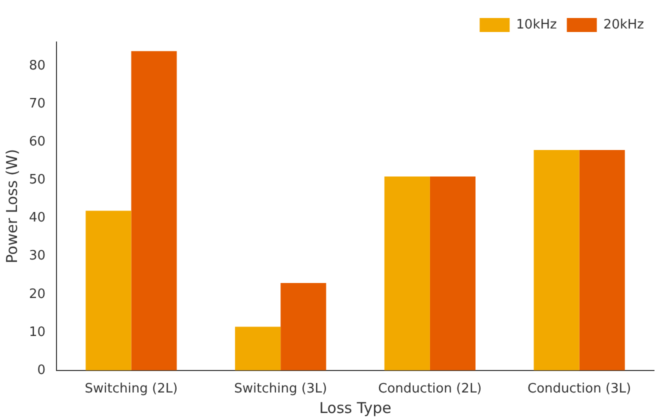 The height and width of the screenshot is (418, 658). Describe the element at coordinates (37, 294) in the screenshot. I see `y-tick-label: 20` at that location.